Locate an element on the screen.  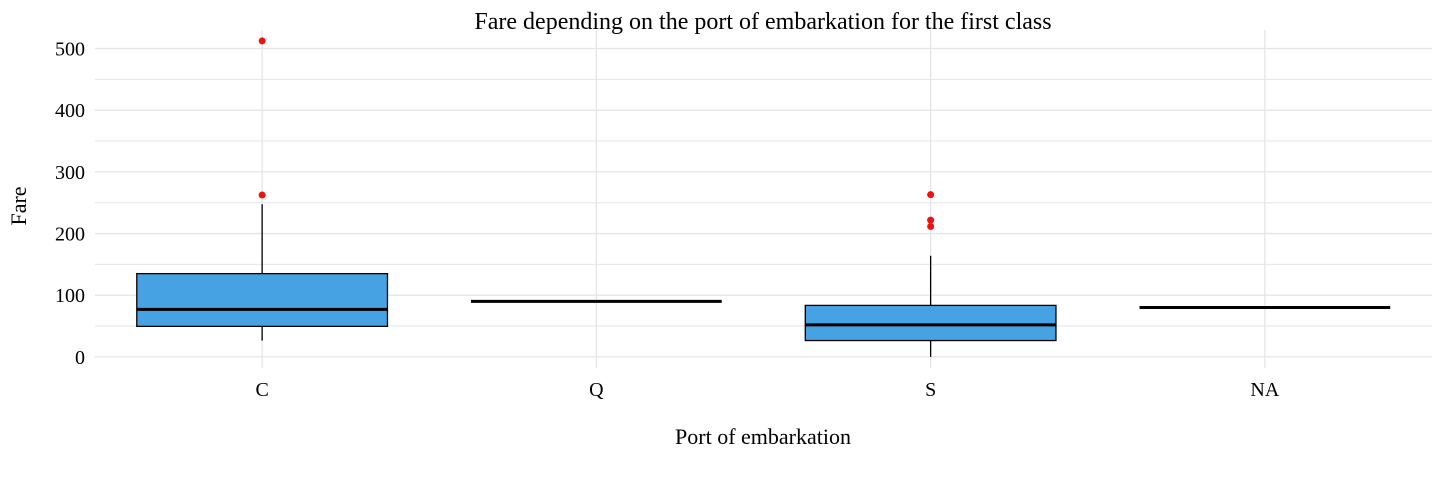
y-tick-label: 300 is located at coordinates (70, 173).